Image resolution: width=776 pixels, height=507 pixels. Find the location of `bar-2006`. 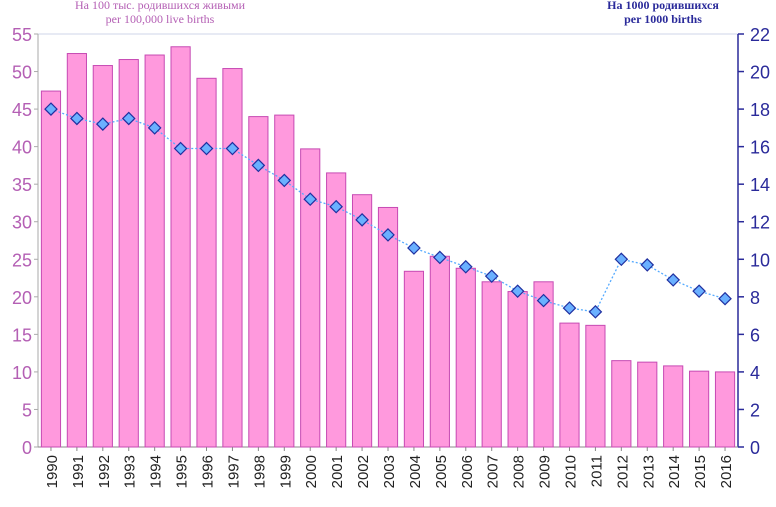

bar-2006 is located at coordinates (465, 357).